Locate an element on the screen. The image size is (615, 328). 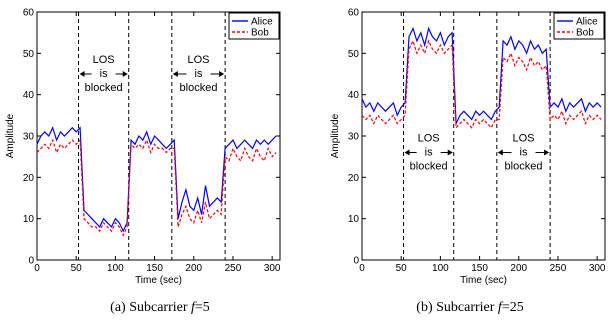
caption-a-label: (a) Subcarrier is located at coordinates (149, 307).